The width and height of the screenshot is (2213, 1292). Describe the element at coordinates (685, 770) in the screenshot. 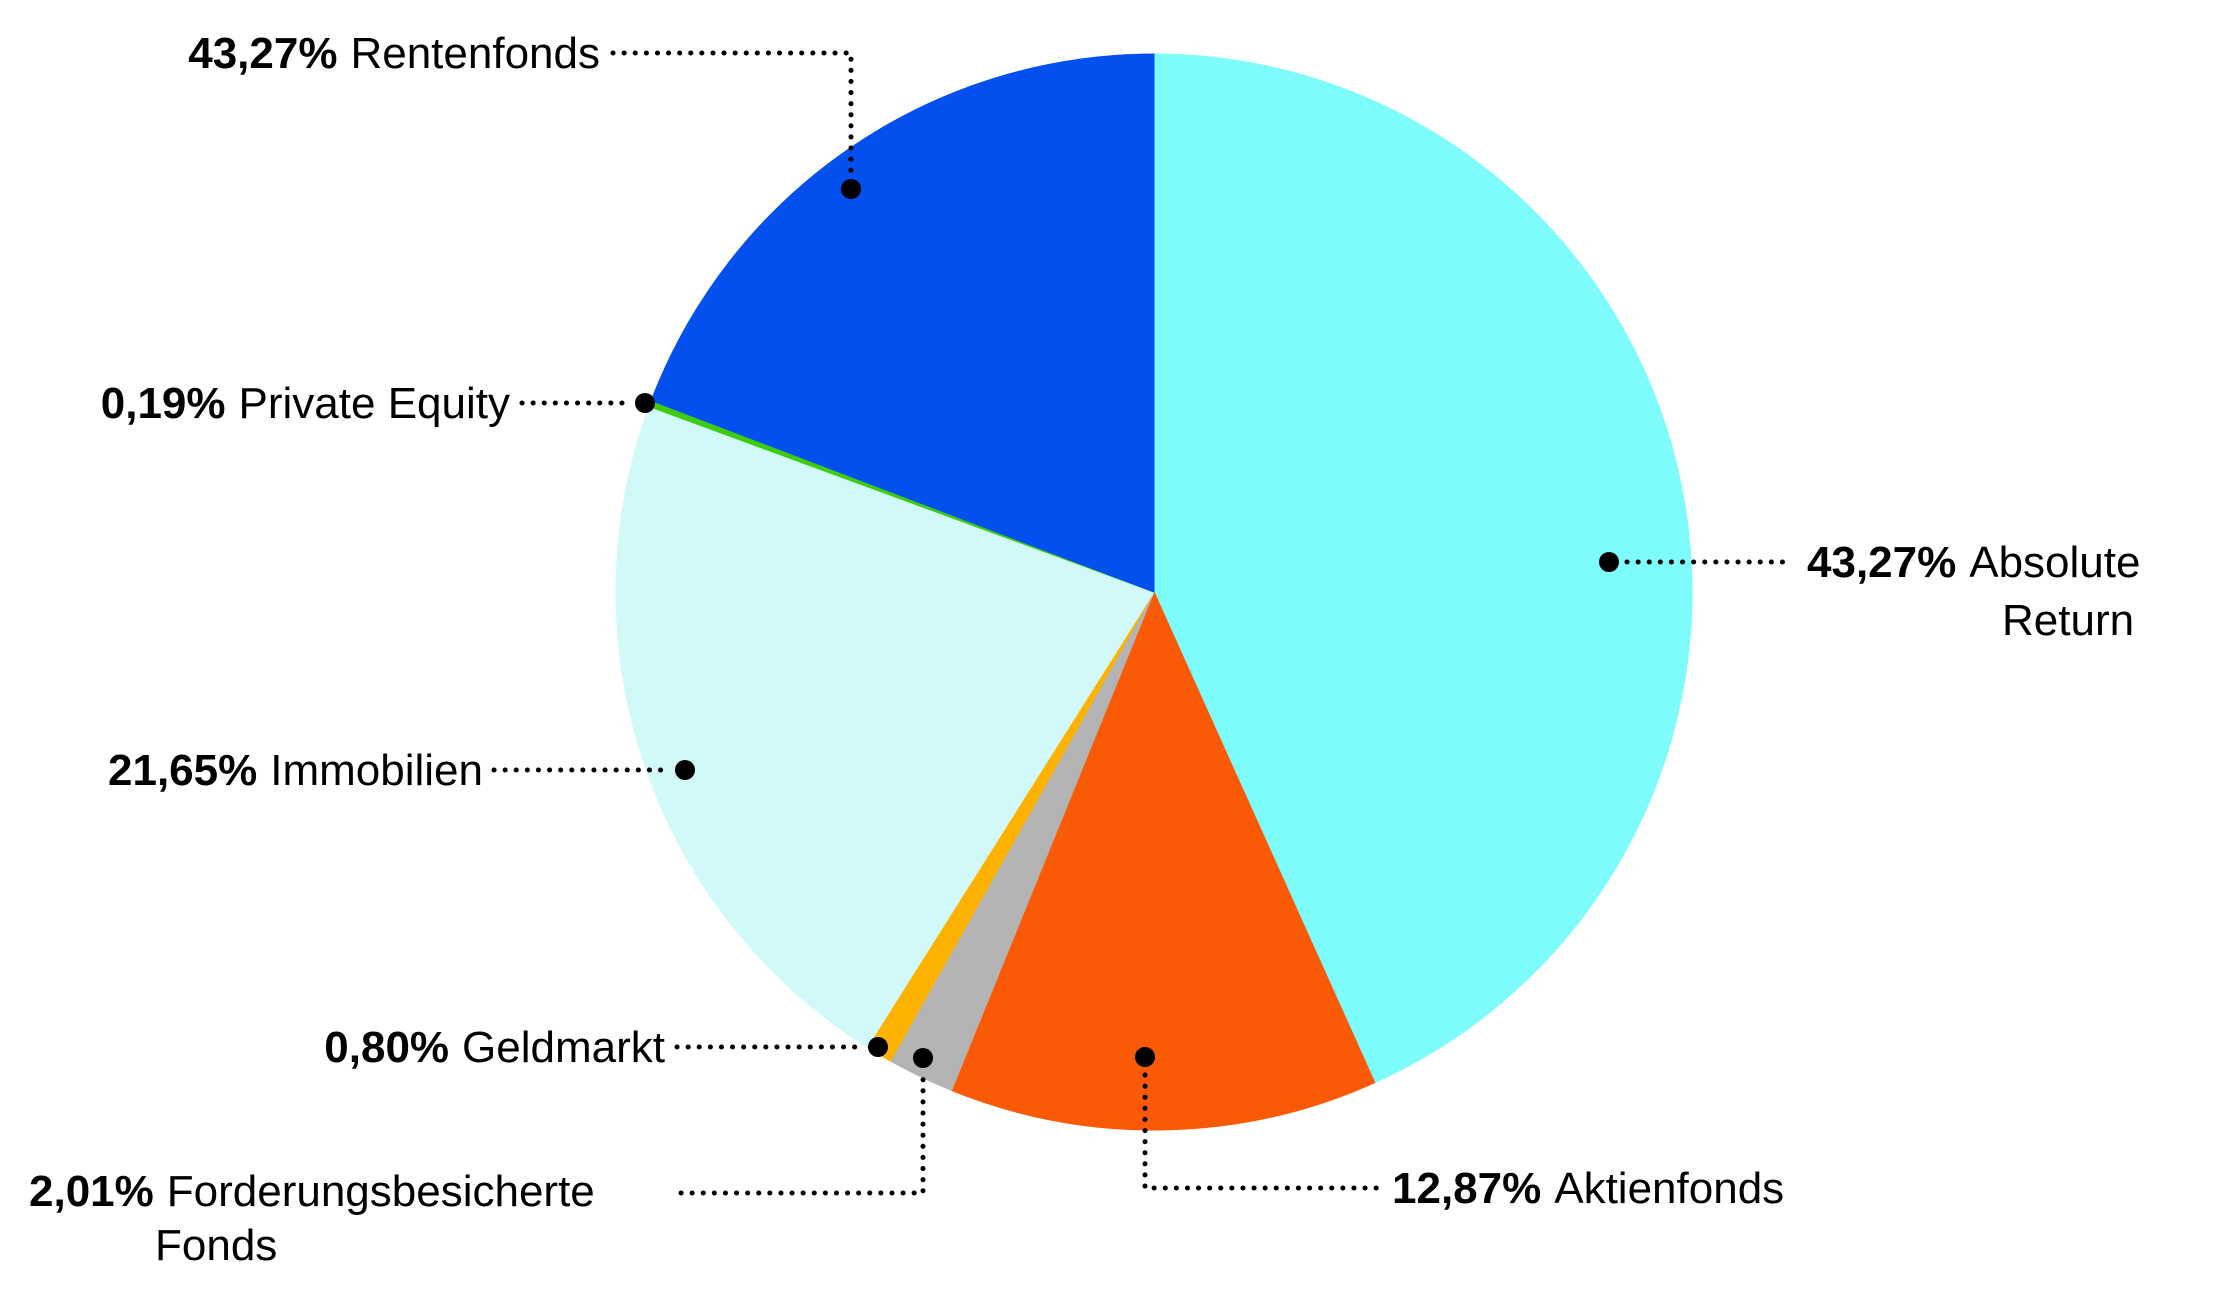

I see `immobilien-marker-dot` at that location.